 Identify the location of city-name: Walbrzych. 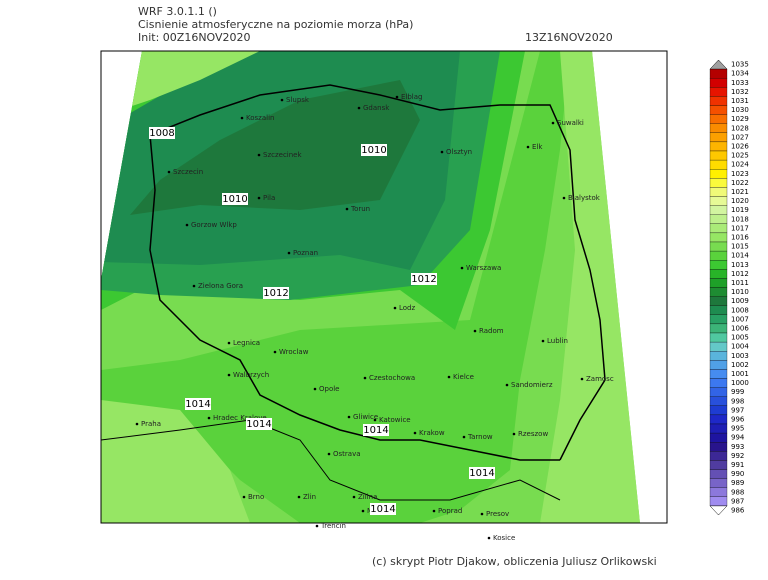
(251, 375).